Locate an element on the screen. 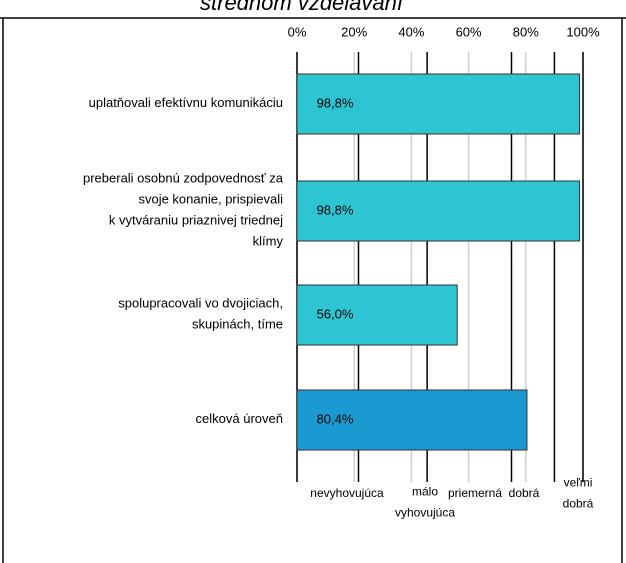 The height and width of the screenshot is (563, 626). chart-title: strednom vzdelávaní is located at coordinates (302, 7).